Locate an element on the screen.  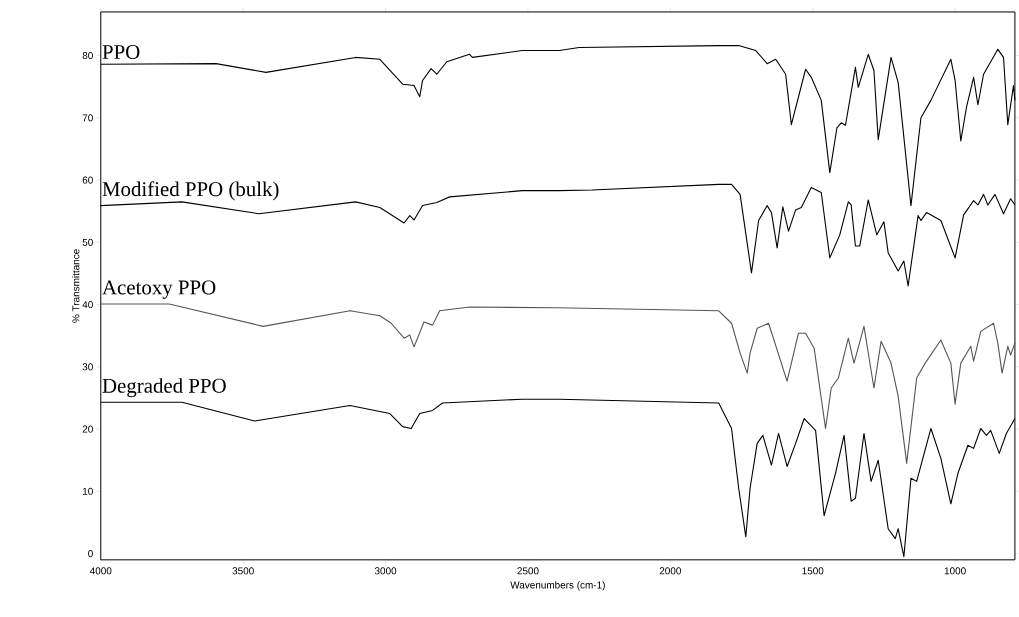
x-tick-label: 3500 is located at coordinates (243, 571).